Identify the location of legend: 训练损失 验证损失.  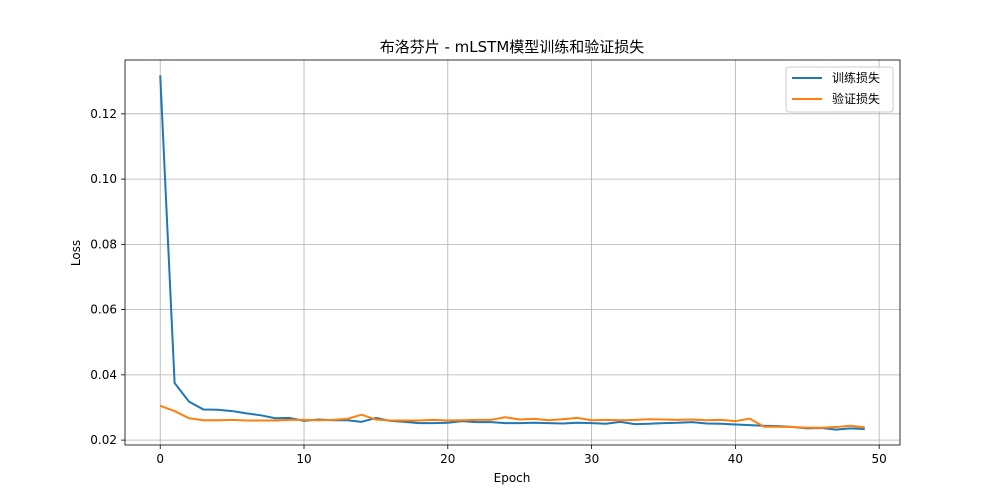
(839, 89).